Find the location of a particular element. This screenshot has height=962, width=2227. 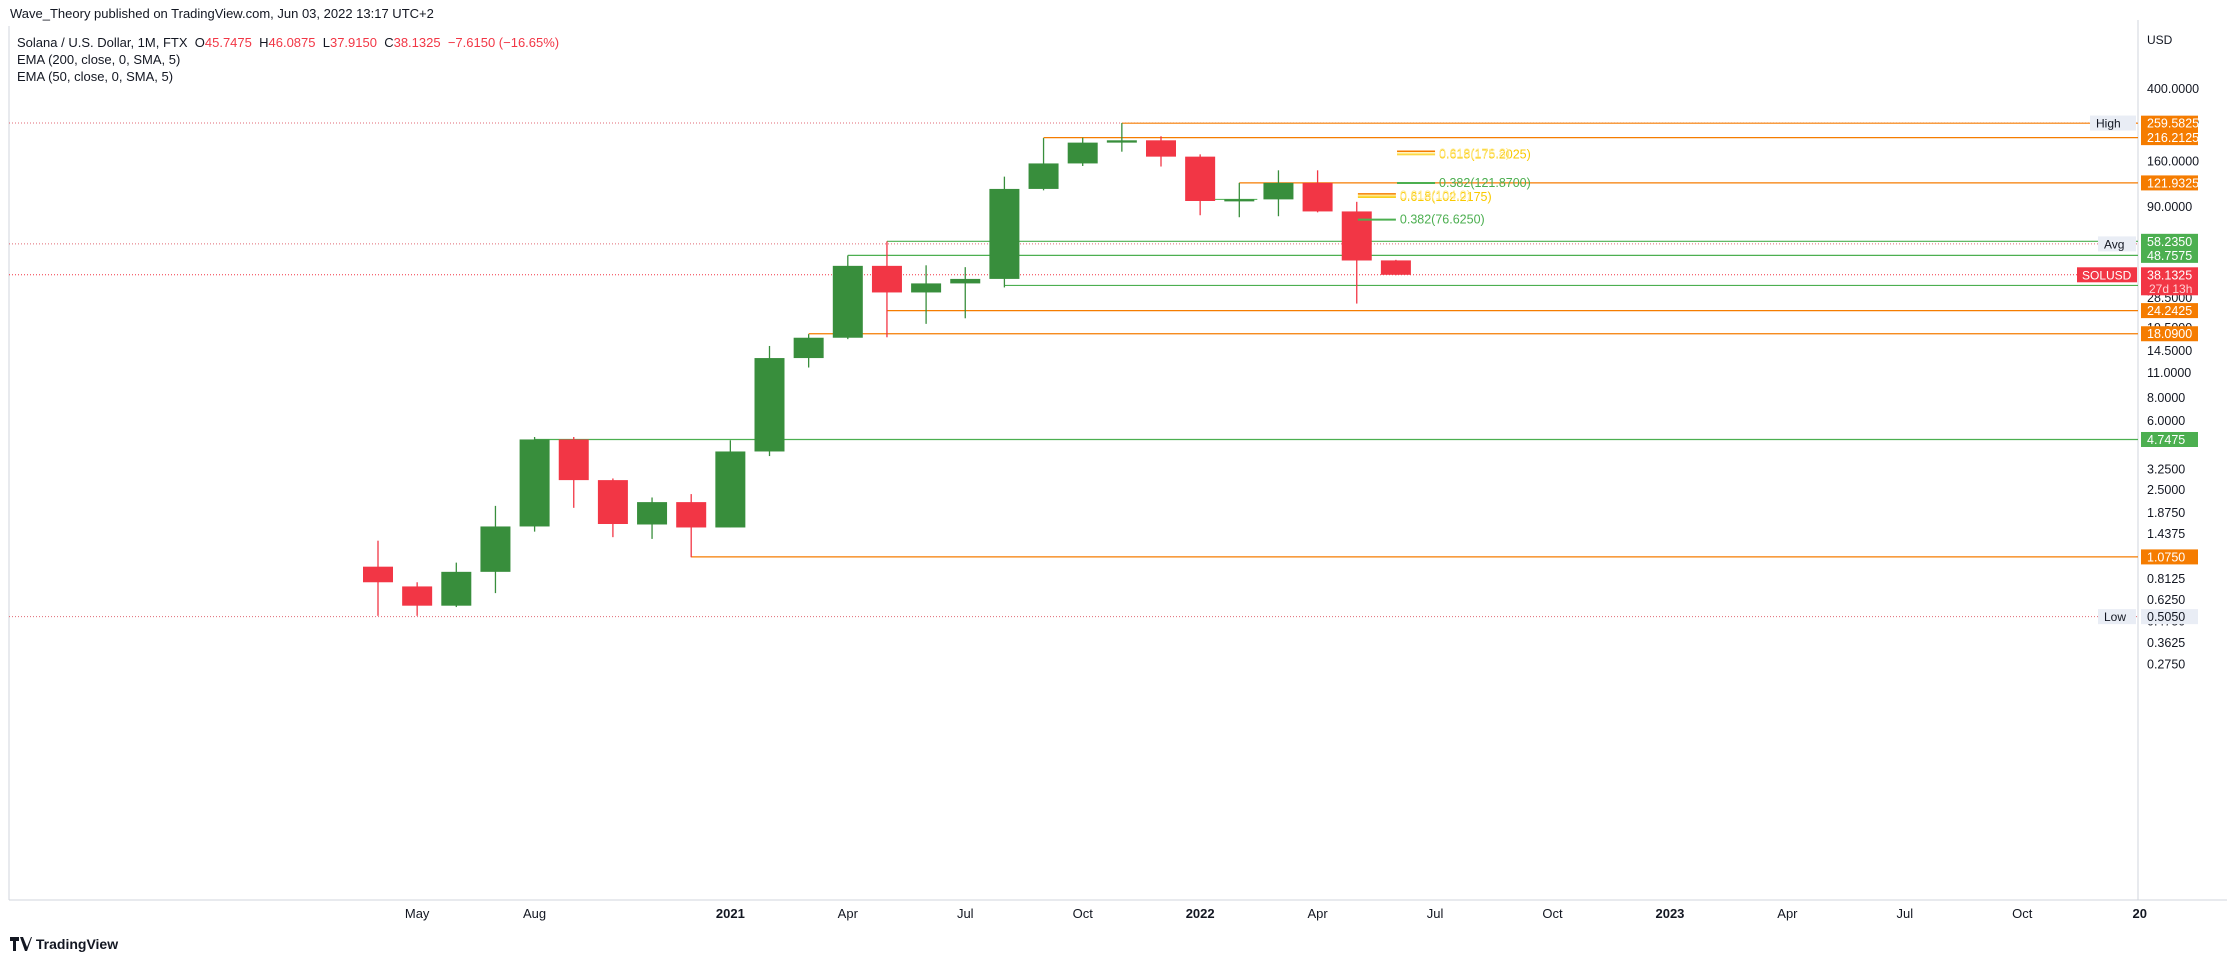

level-label-58.2350-text: 58.2350 is located at coordinates (2169, 242).